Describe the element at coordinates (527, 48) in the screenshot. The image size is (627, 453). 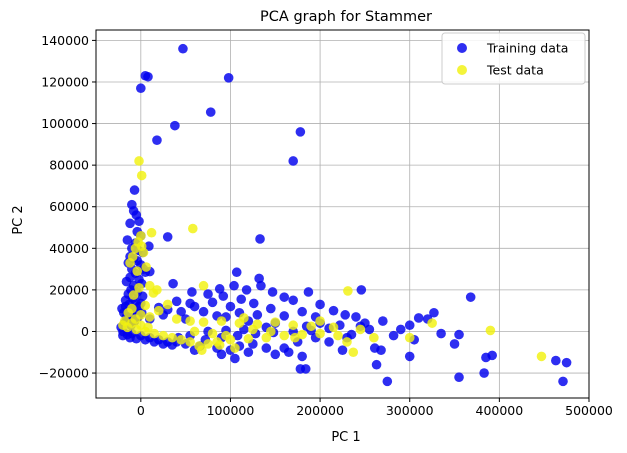
I see `legend-label-training: Training data` at that location.